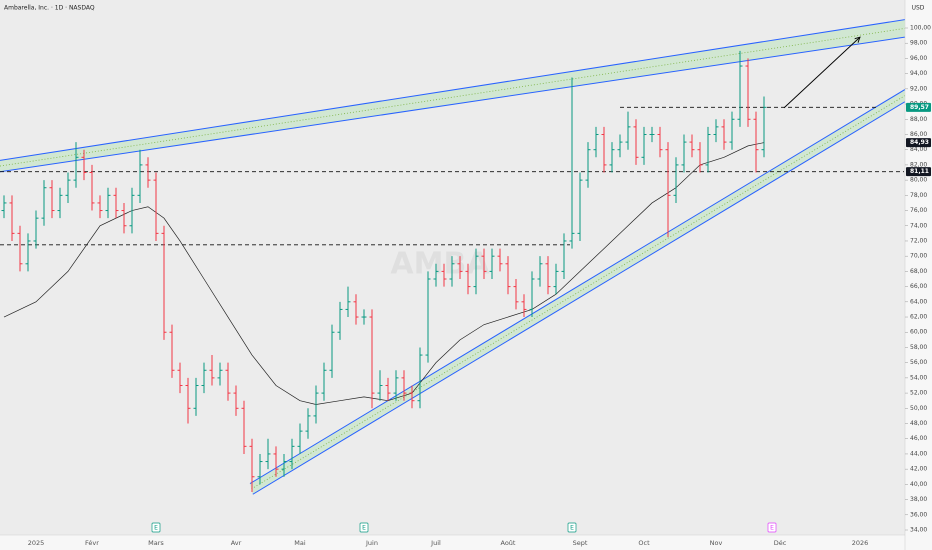 The height and width of the screenshot is (550, 932). What do you see at coordinates (918, 119) in the screenshot?
I see `y-tick-label: 88,00` at bounding box center [918, 119].